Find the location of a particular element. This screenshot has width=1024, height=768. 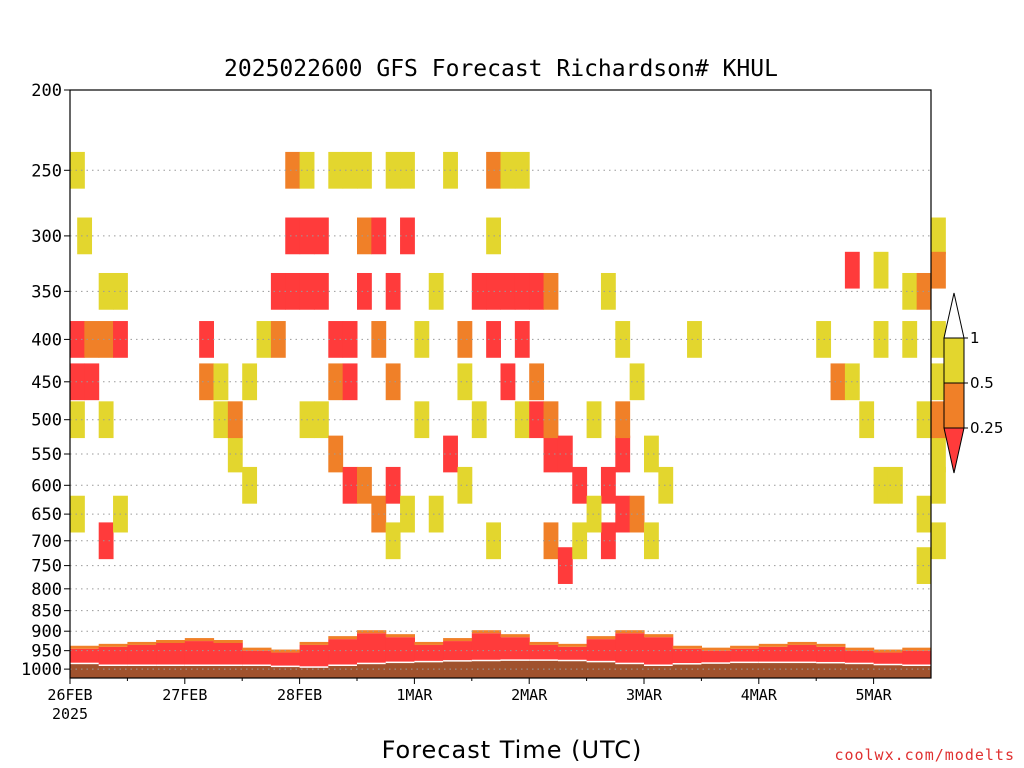

y-tick-label: 600 is located at coordinates (46, 486).